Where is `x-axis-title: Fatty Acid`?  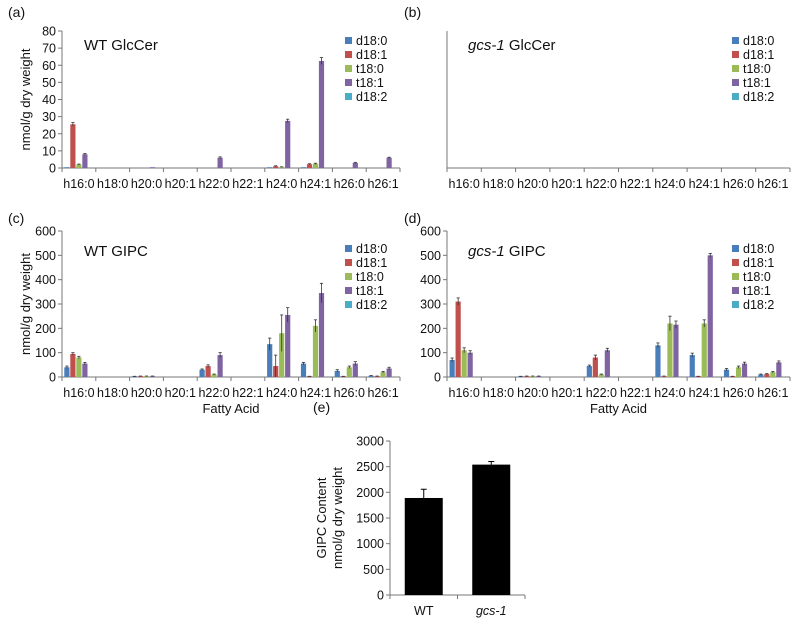 x-axis-title: Fatty Acid is located at coordinates (230, 408).